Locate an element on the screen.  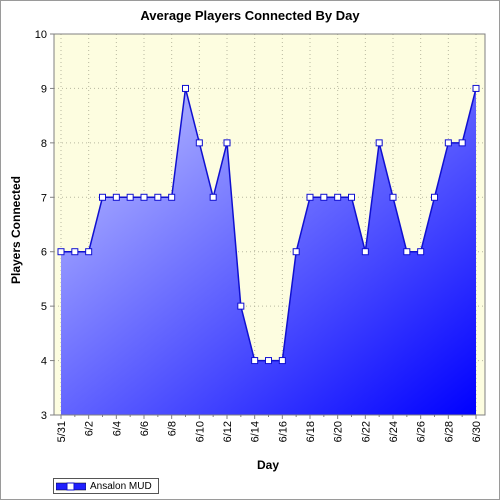
chart-title: Average Players Connected By Day is located at coordinates (250, 15).